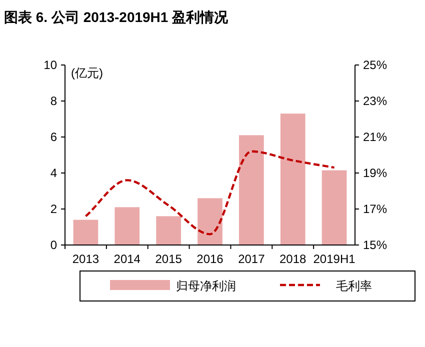 The height and width of the screenshot is (347, 425). I want to click on x-tick-label: 2014, so click(127, 259).